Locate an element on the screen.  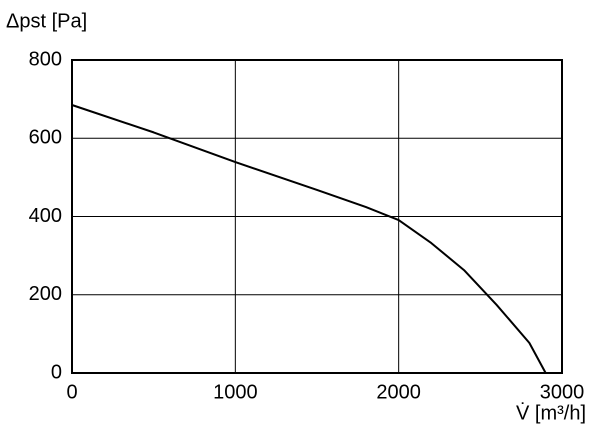
y-tick-label: 200 is located at coordinates (45, 294).